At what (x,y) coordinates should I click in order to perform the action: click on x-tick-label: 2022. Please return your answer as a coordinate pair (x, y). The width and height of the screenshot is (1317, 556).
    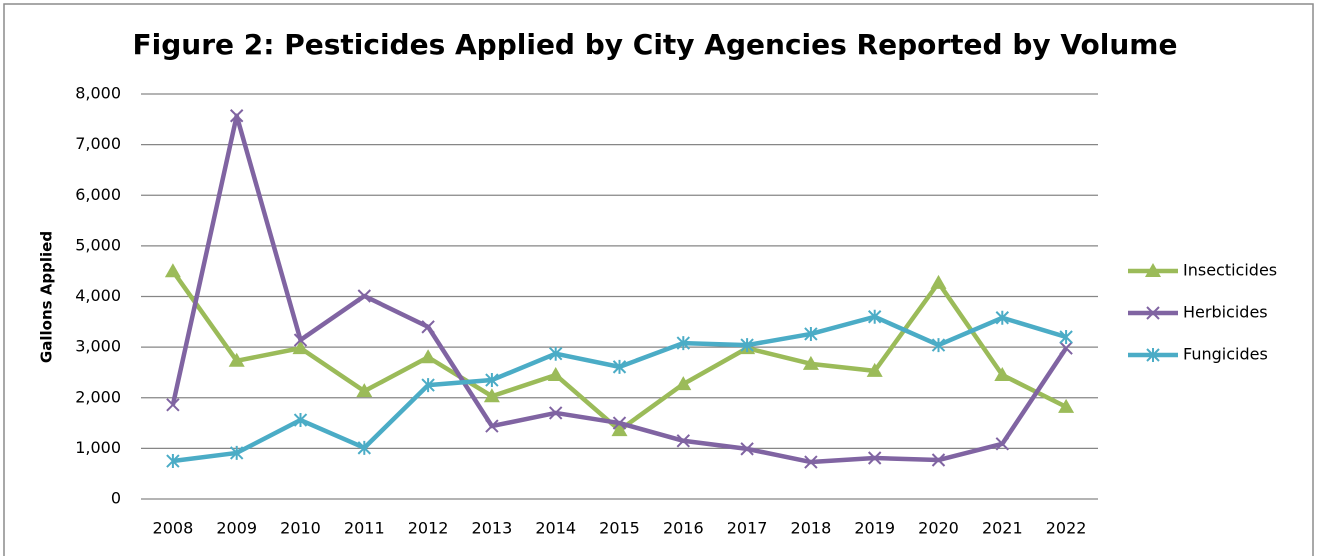
    Looking at the image, I should click on (1066, 528).